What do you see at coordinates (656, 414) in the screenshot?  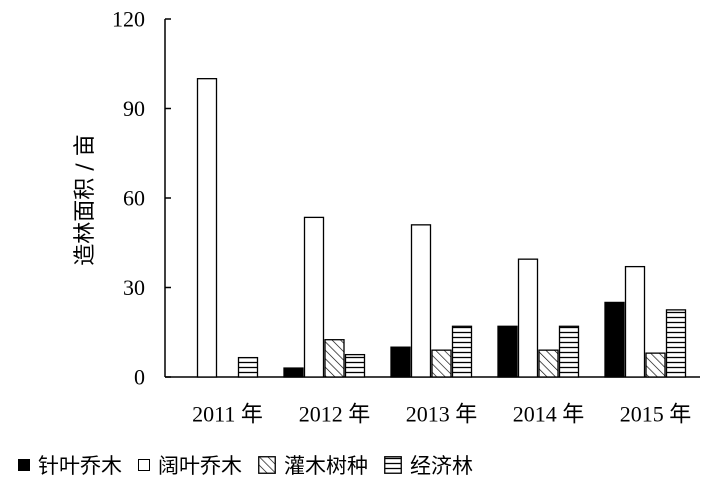 I see `x-tick-label: 2015 年` at bounding box center [656, 414].